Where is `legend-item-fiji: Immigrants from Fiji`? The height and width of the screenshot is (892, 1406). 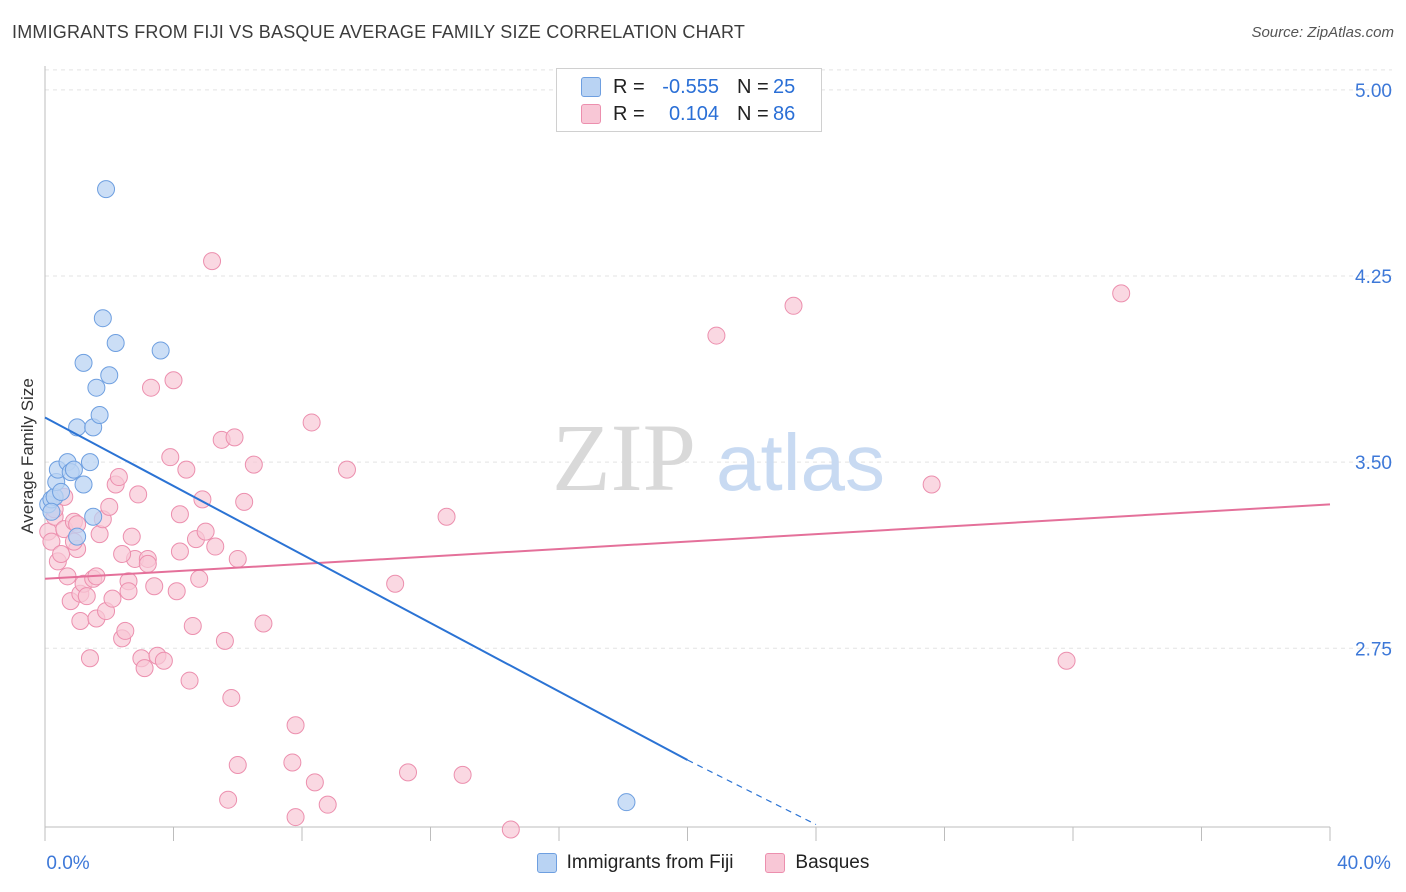 legend-item-fiji: Immigrants from Fiji is located at coordinates (635, 863).